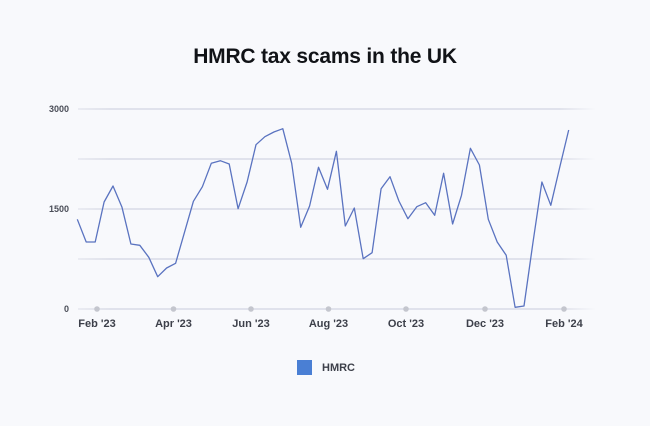 This screenshot has height=426, width=650. Describe the element at coordinates (406, 324) in the screenshot. I see `x-tick-label: Oct '23` at that location.